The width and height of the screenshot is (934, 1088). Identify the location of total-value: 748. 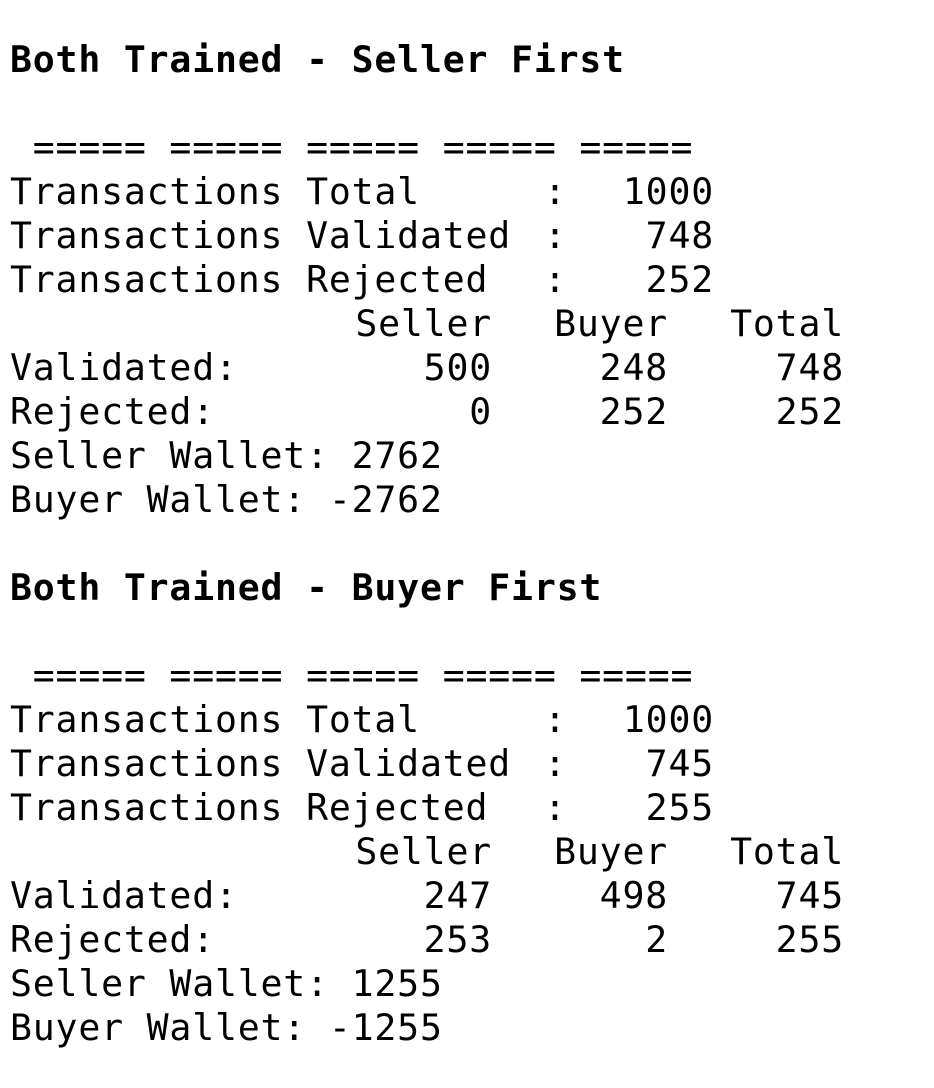
(809, 367).